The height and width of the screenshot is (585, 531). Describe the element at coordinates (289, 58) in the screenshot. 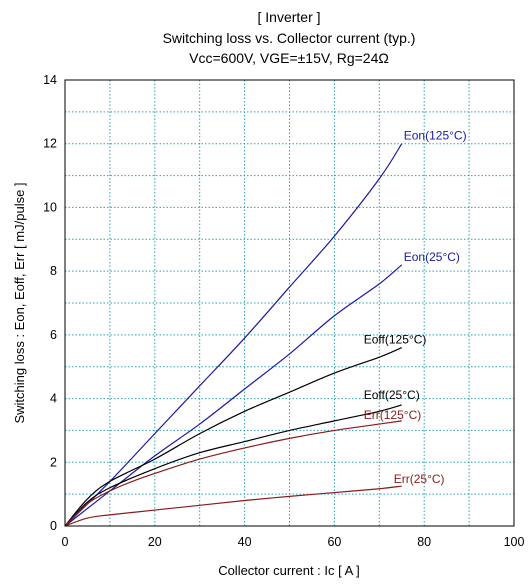

I see `title-line-3: Vcc=600V, VGE=±15V, Rg=24Ω` at that location.